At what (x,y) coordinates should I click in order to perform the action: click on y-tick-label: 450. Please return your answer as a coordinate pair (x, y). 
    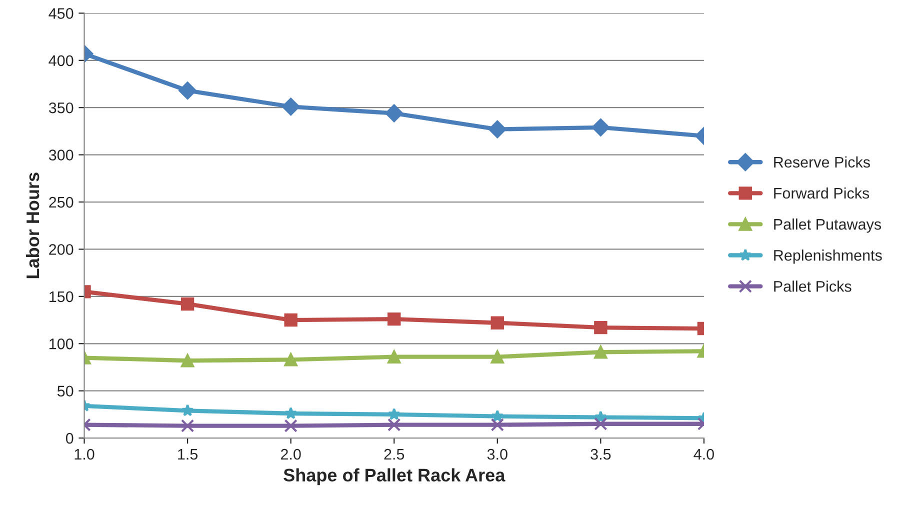
    Looking at the image, I should click on (61, 13).